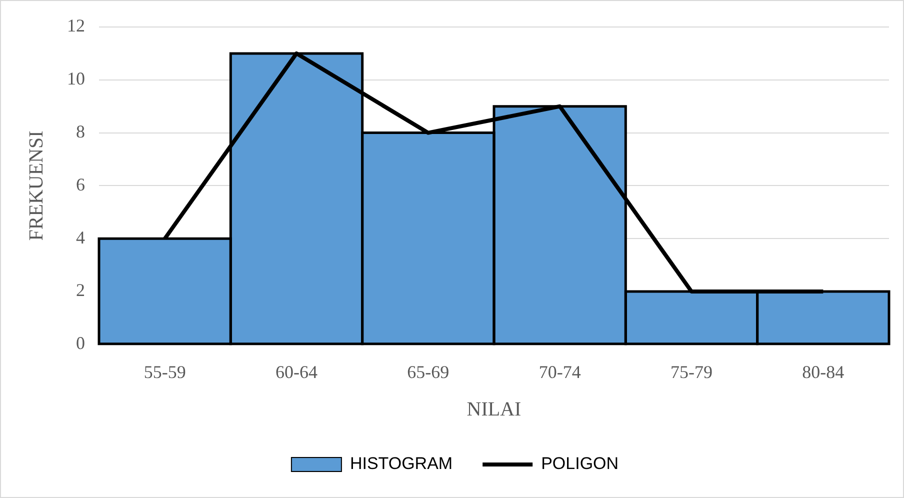 Image resolution: width=904 pixels, height=498 pixels. Describe the element at coordinates (80, 343) in the screenshot. I see `y-tick-label: 0` at that location.